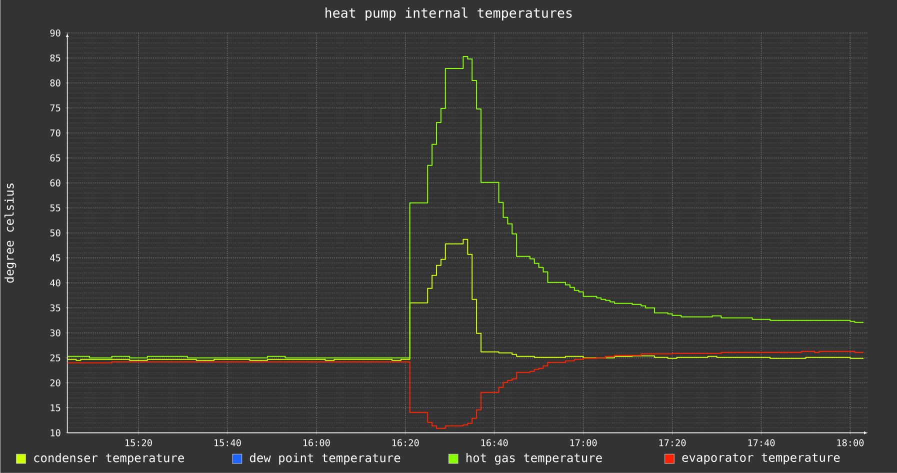 This screenshot has width=897, height=473. Describe the element at coordinates (55, 408) in the screenshot. I see `y-tick-label: 15` at that location.